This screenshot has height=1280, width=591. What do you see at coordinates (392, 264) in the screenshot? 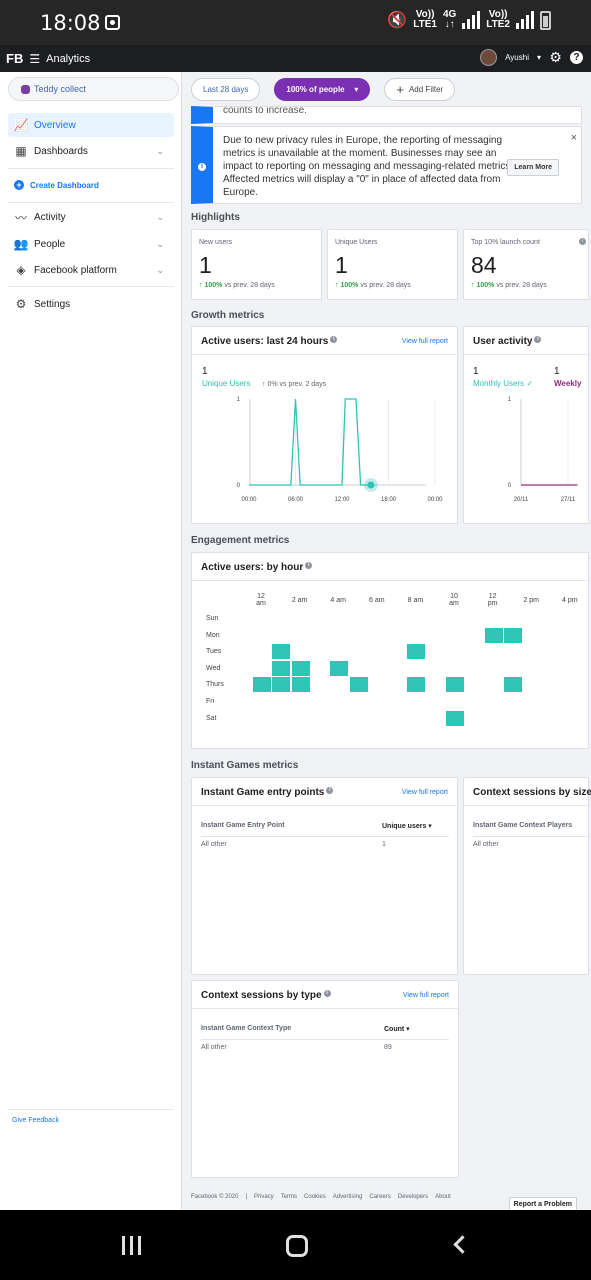
I see `highlight-card-unique-users: Unique Users 1 ↑ 100% vs prev. 28 days` at bounding box center [392, 264].